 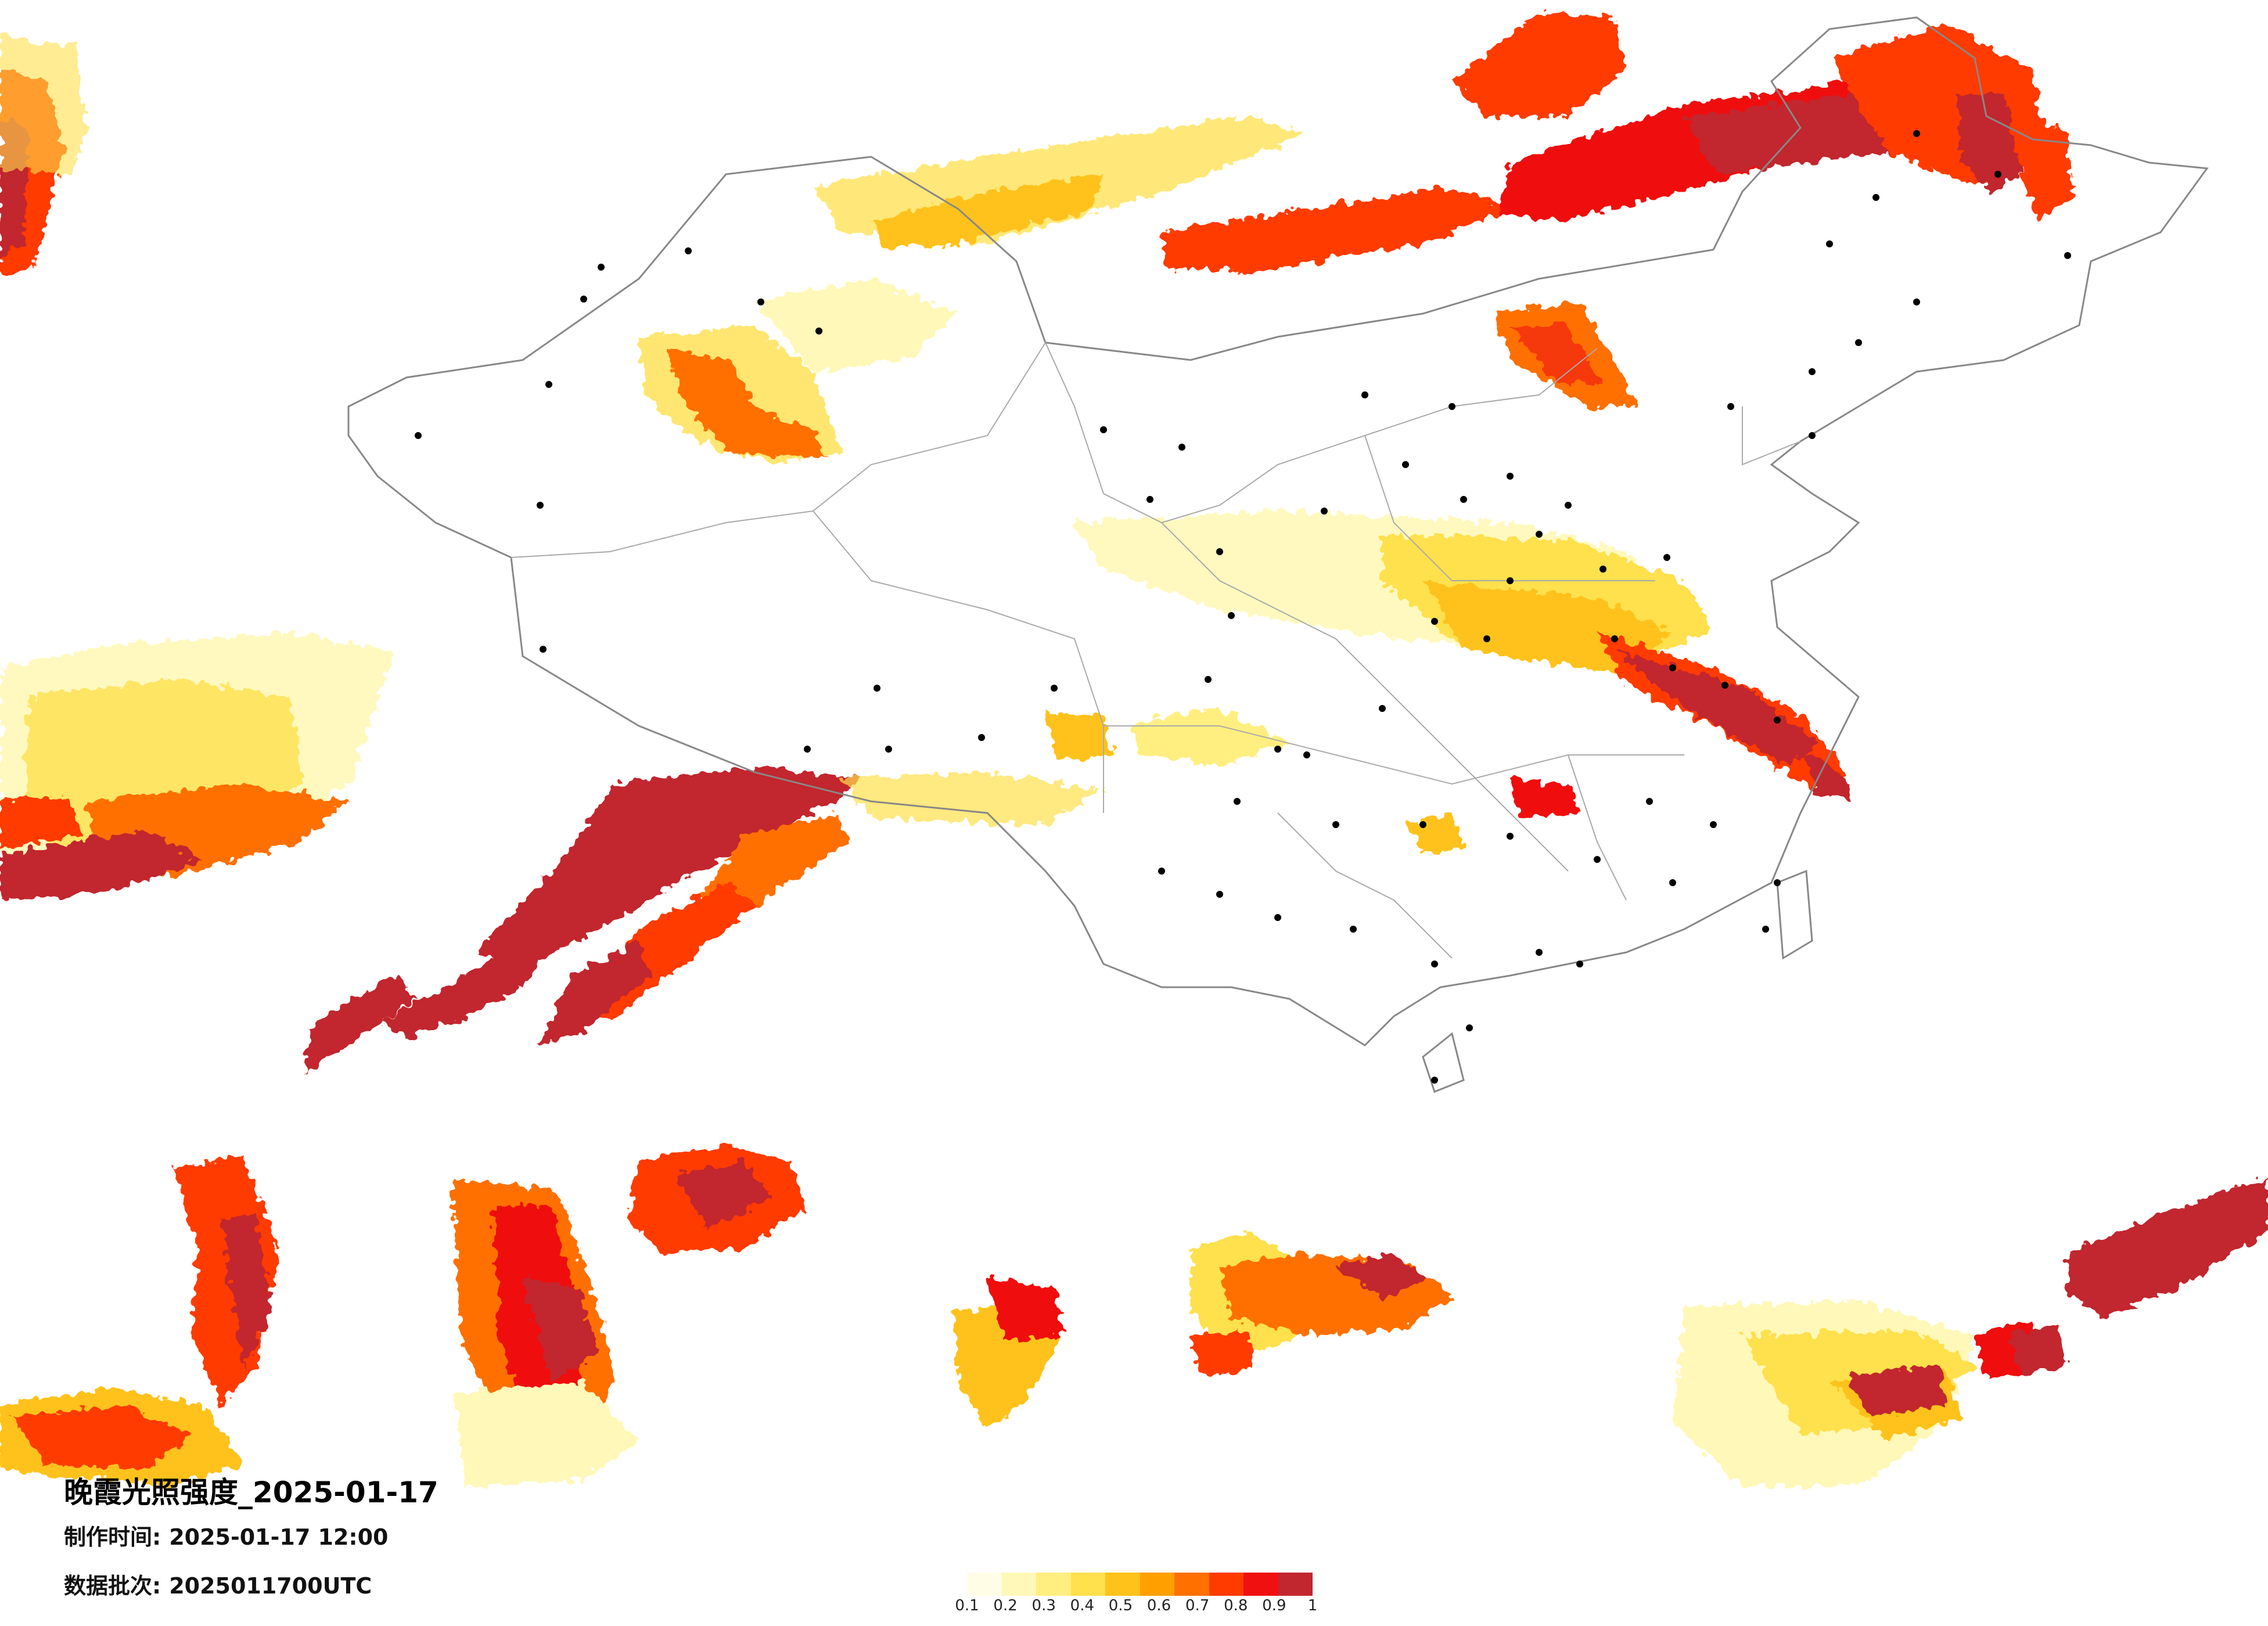 What do you see at coordinates (967, 1606) in the screenshot?
I see `legend-tick-label: 0.1` at bounding box center [967, 1606].